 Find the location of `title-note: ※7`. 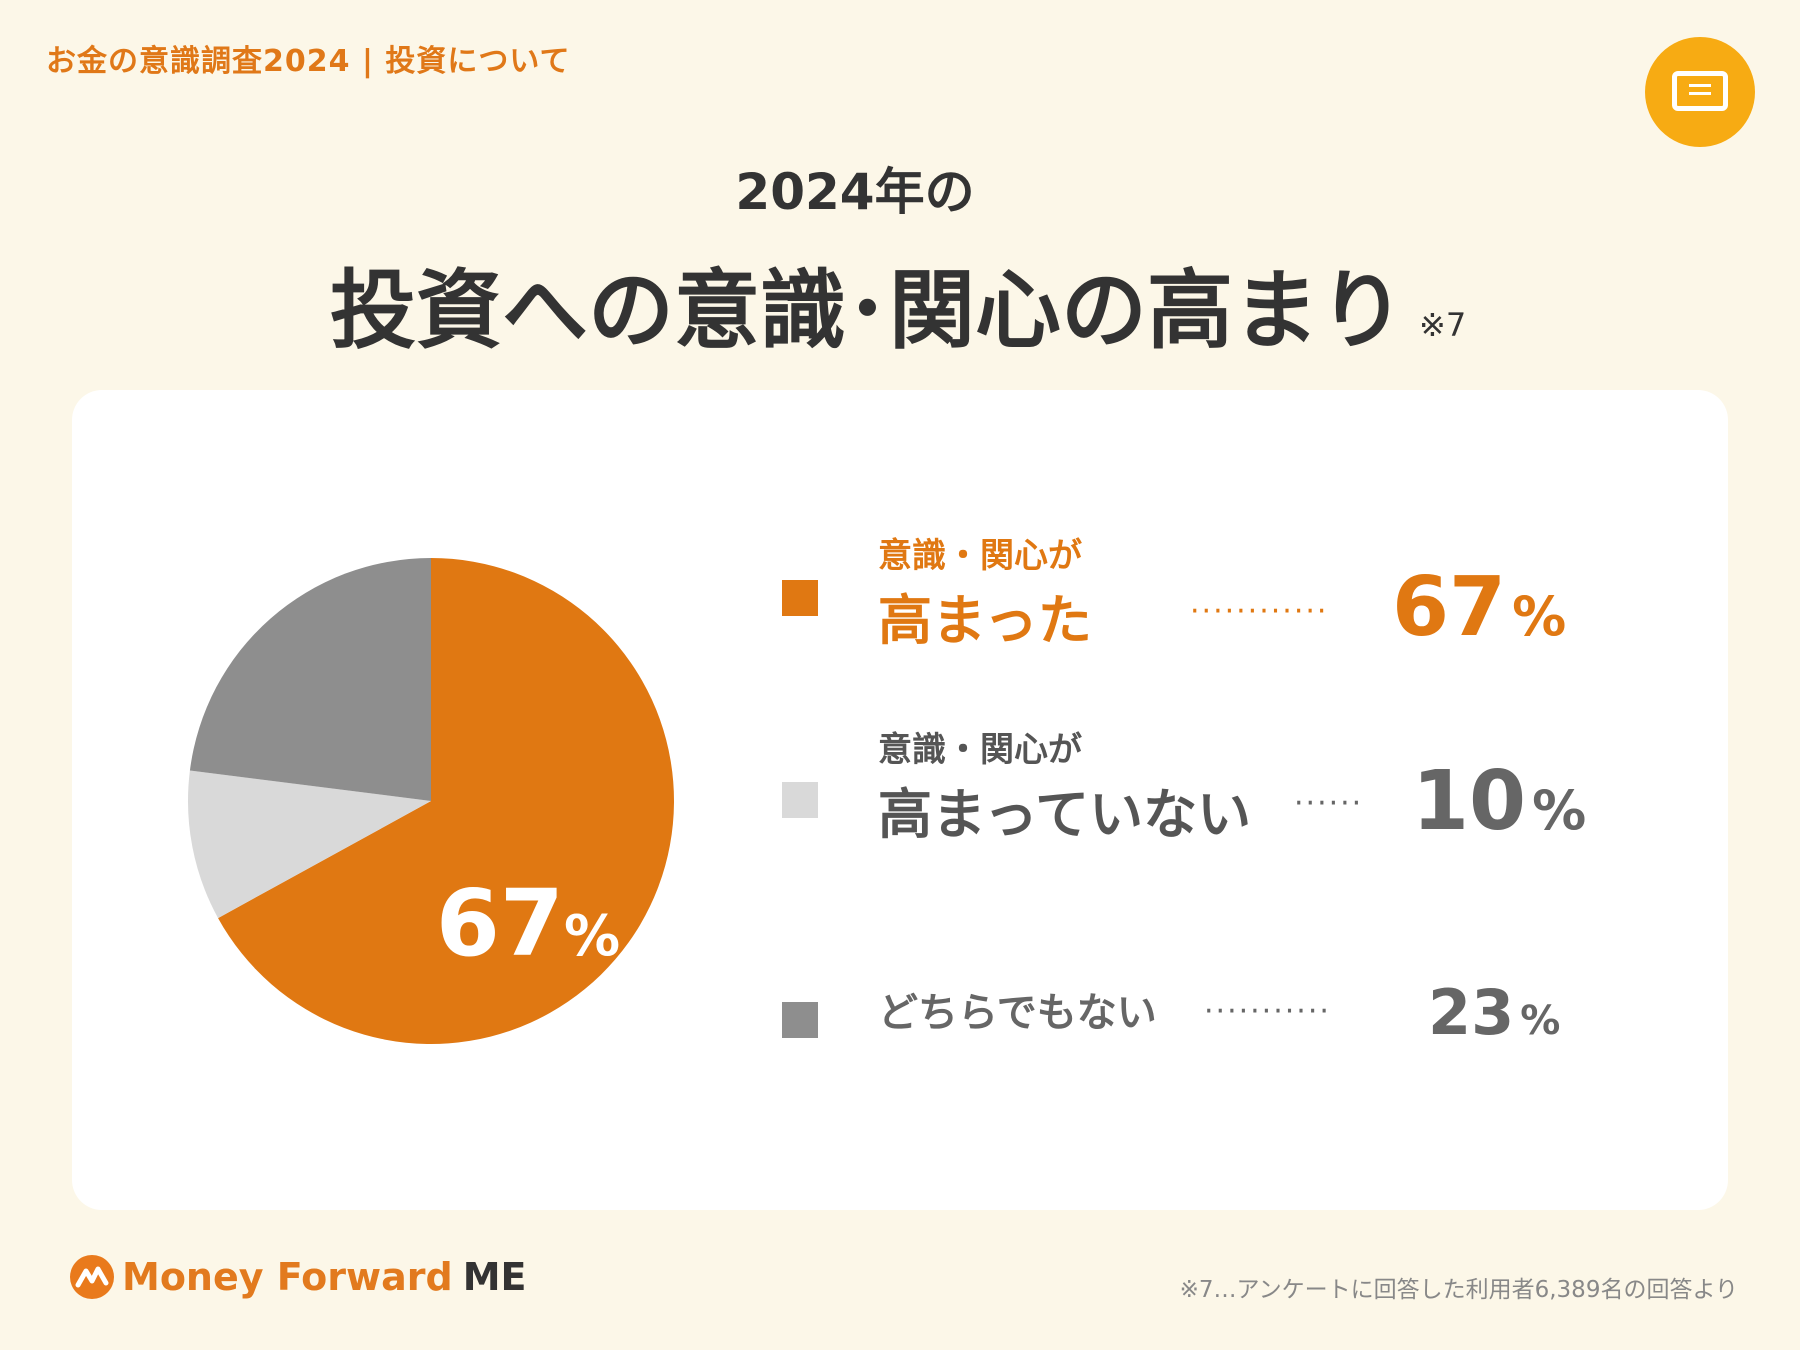

title-note: ※7 is located at coordinates (1443, 325).